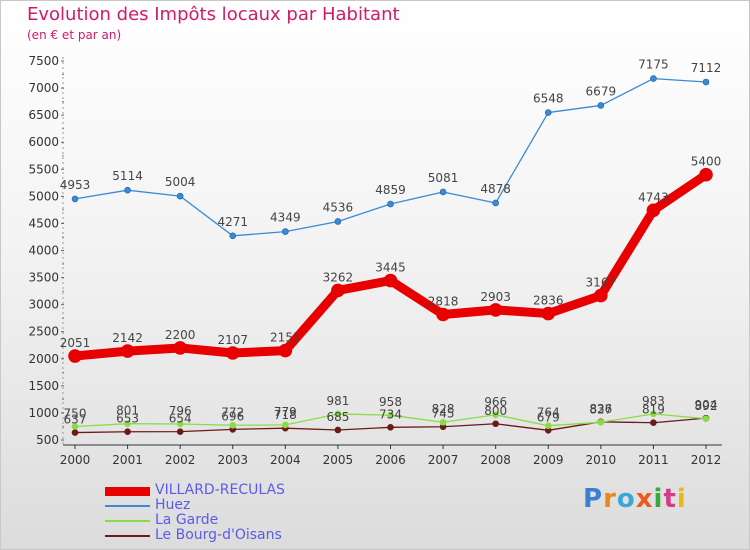 This screenshot has height=550, width=750. What do you see at coordinates (220, 490) in the screenshot?
I see `legend-label-villard-reculas: VILLARD-RECULAS` at bounding box center [220, 490].